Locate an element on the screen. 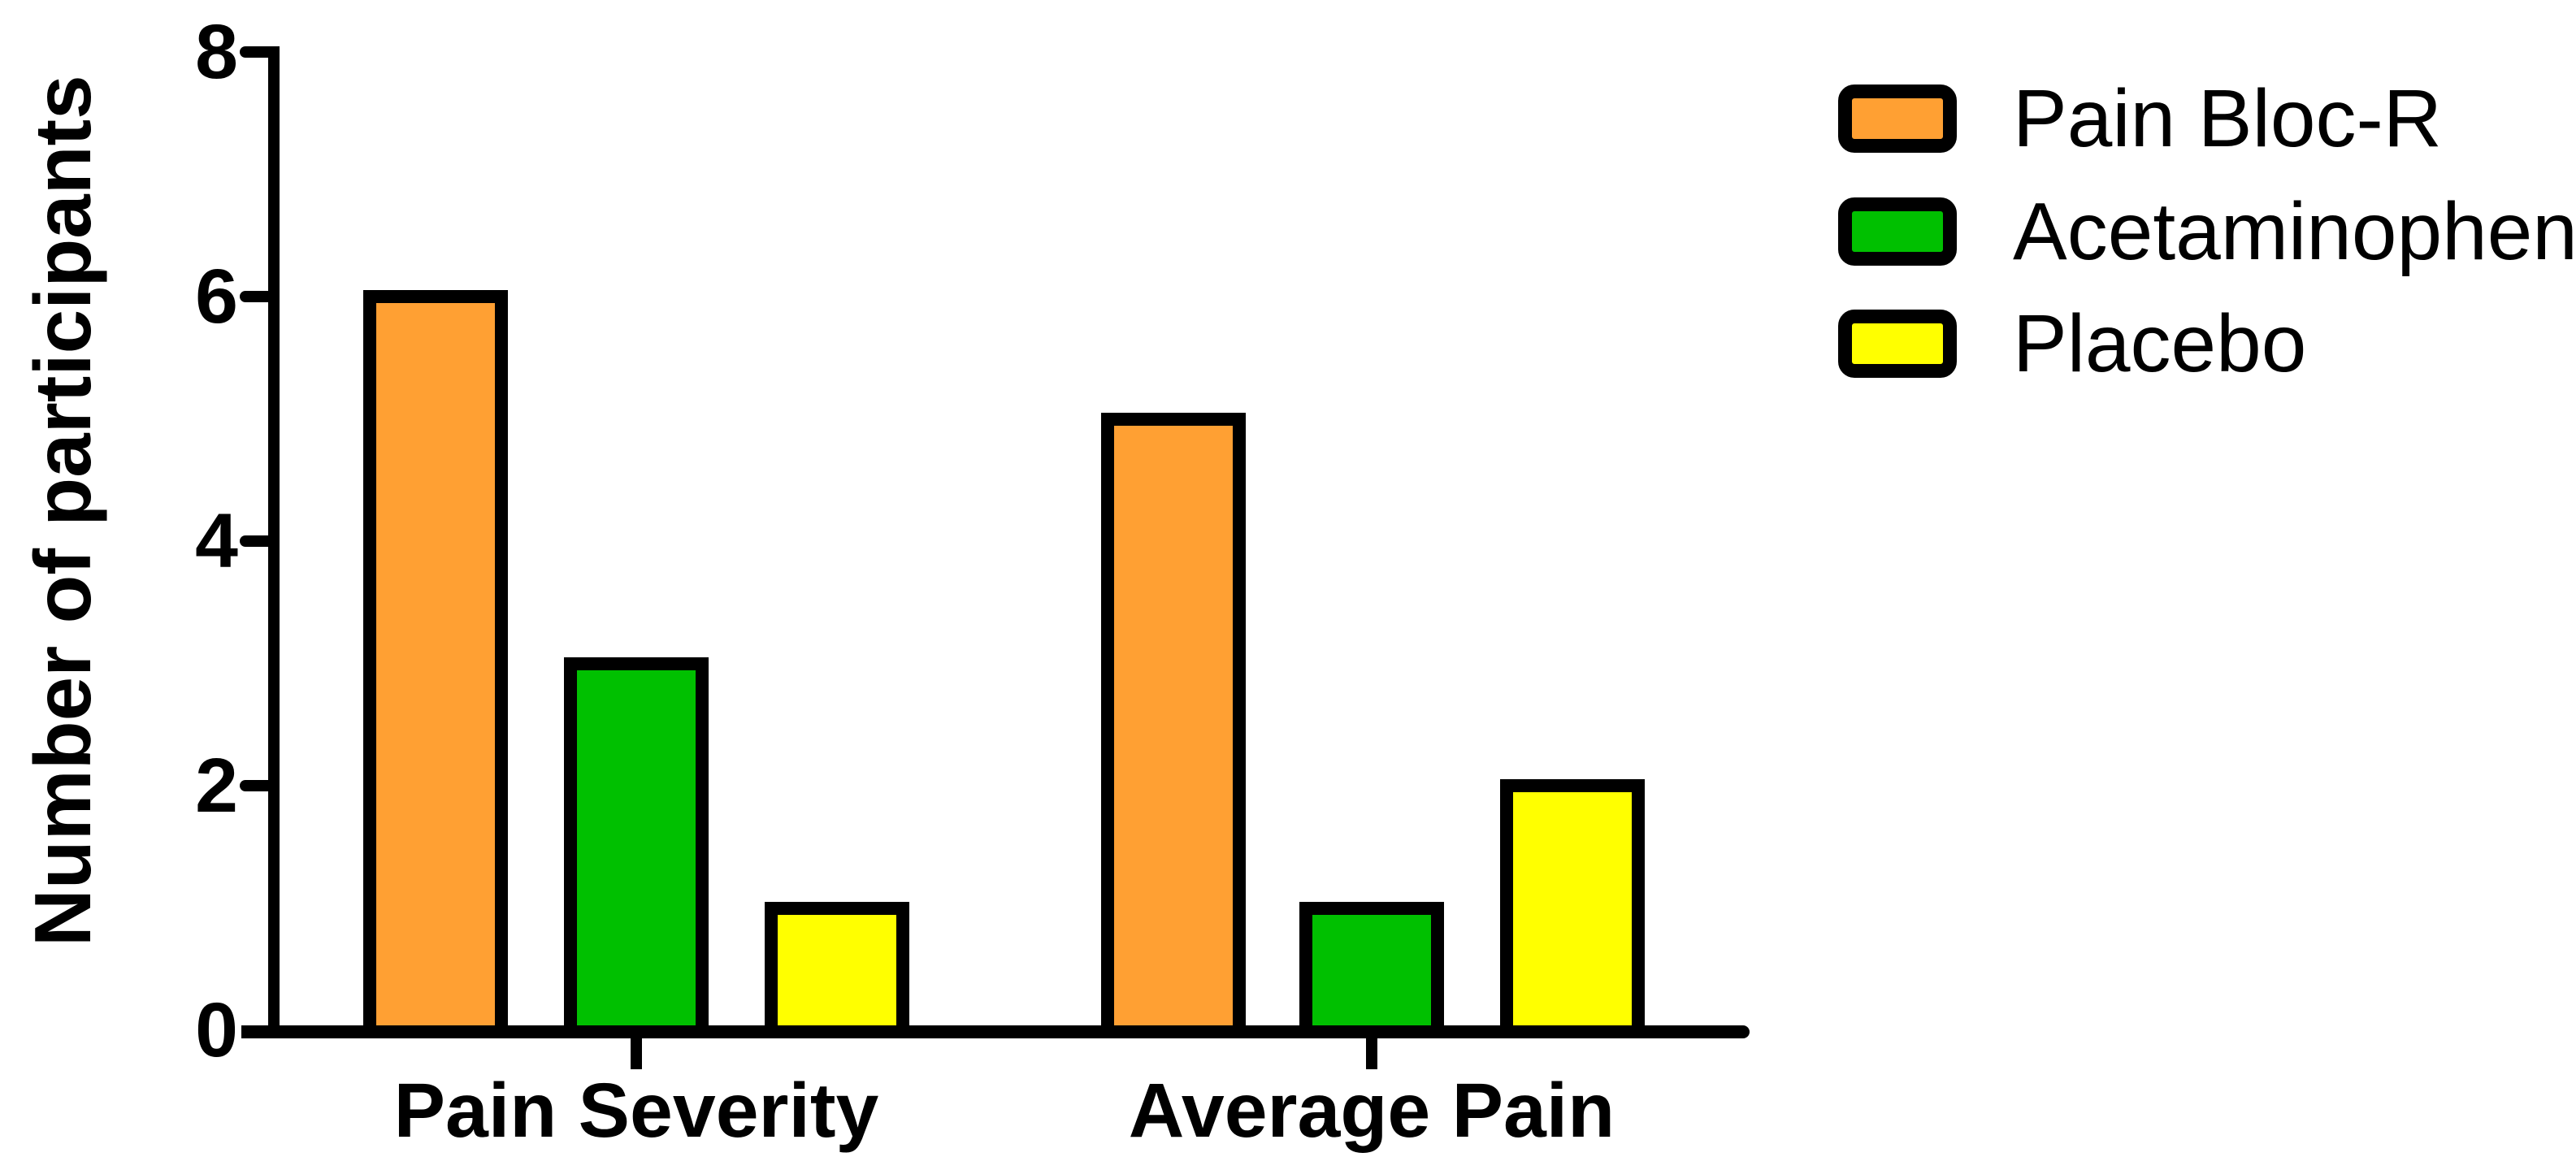 Image resolution: width=2576 pixels, height=1170 pixels. bar-acetaminophen-average-pain is located at coordinates (1371, 970).